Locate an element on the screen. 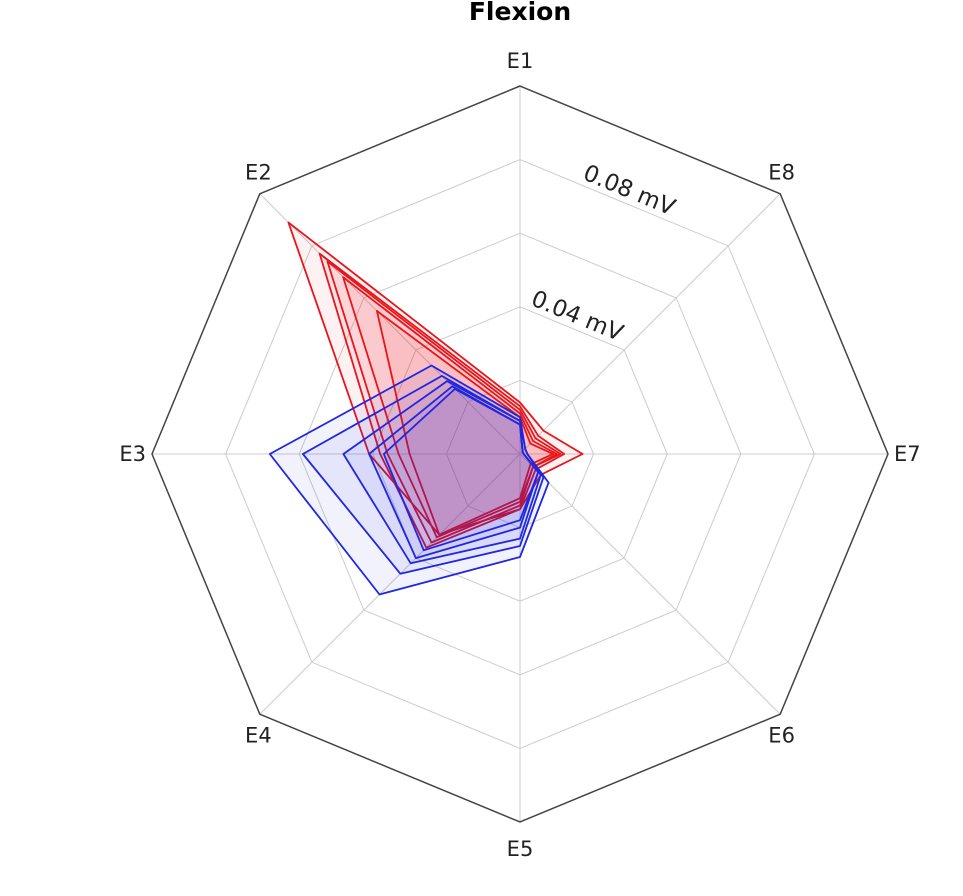 The image size is (963, 896). axis-label-e7: E7 is located at coordinates (907, 454).